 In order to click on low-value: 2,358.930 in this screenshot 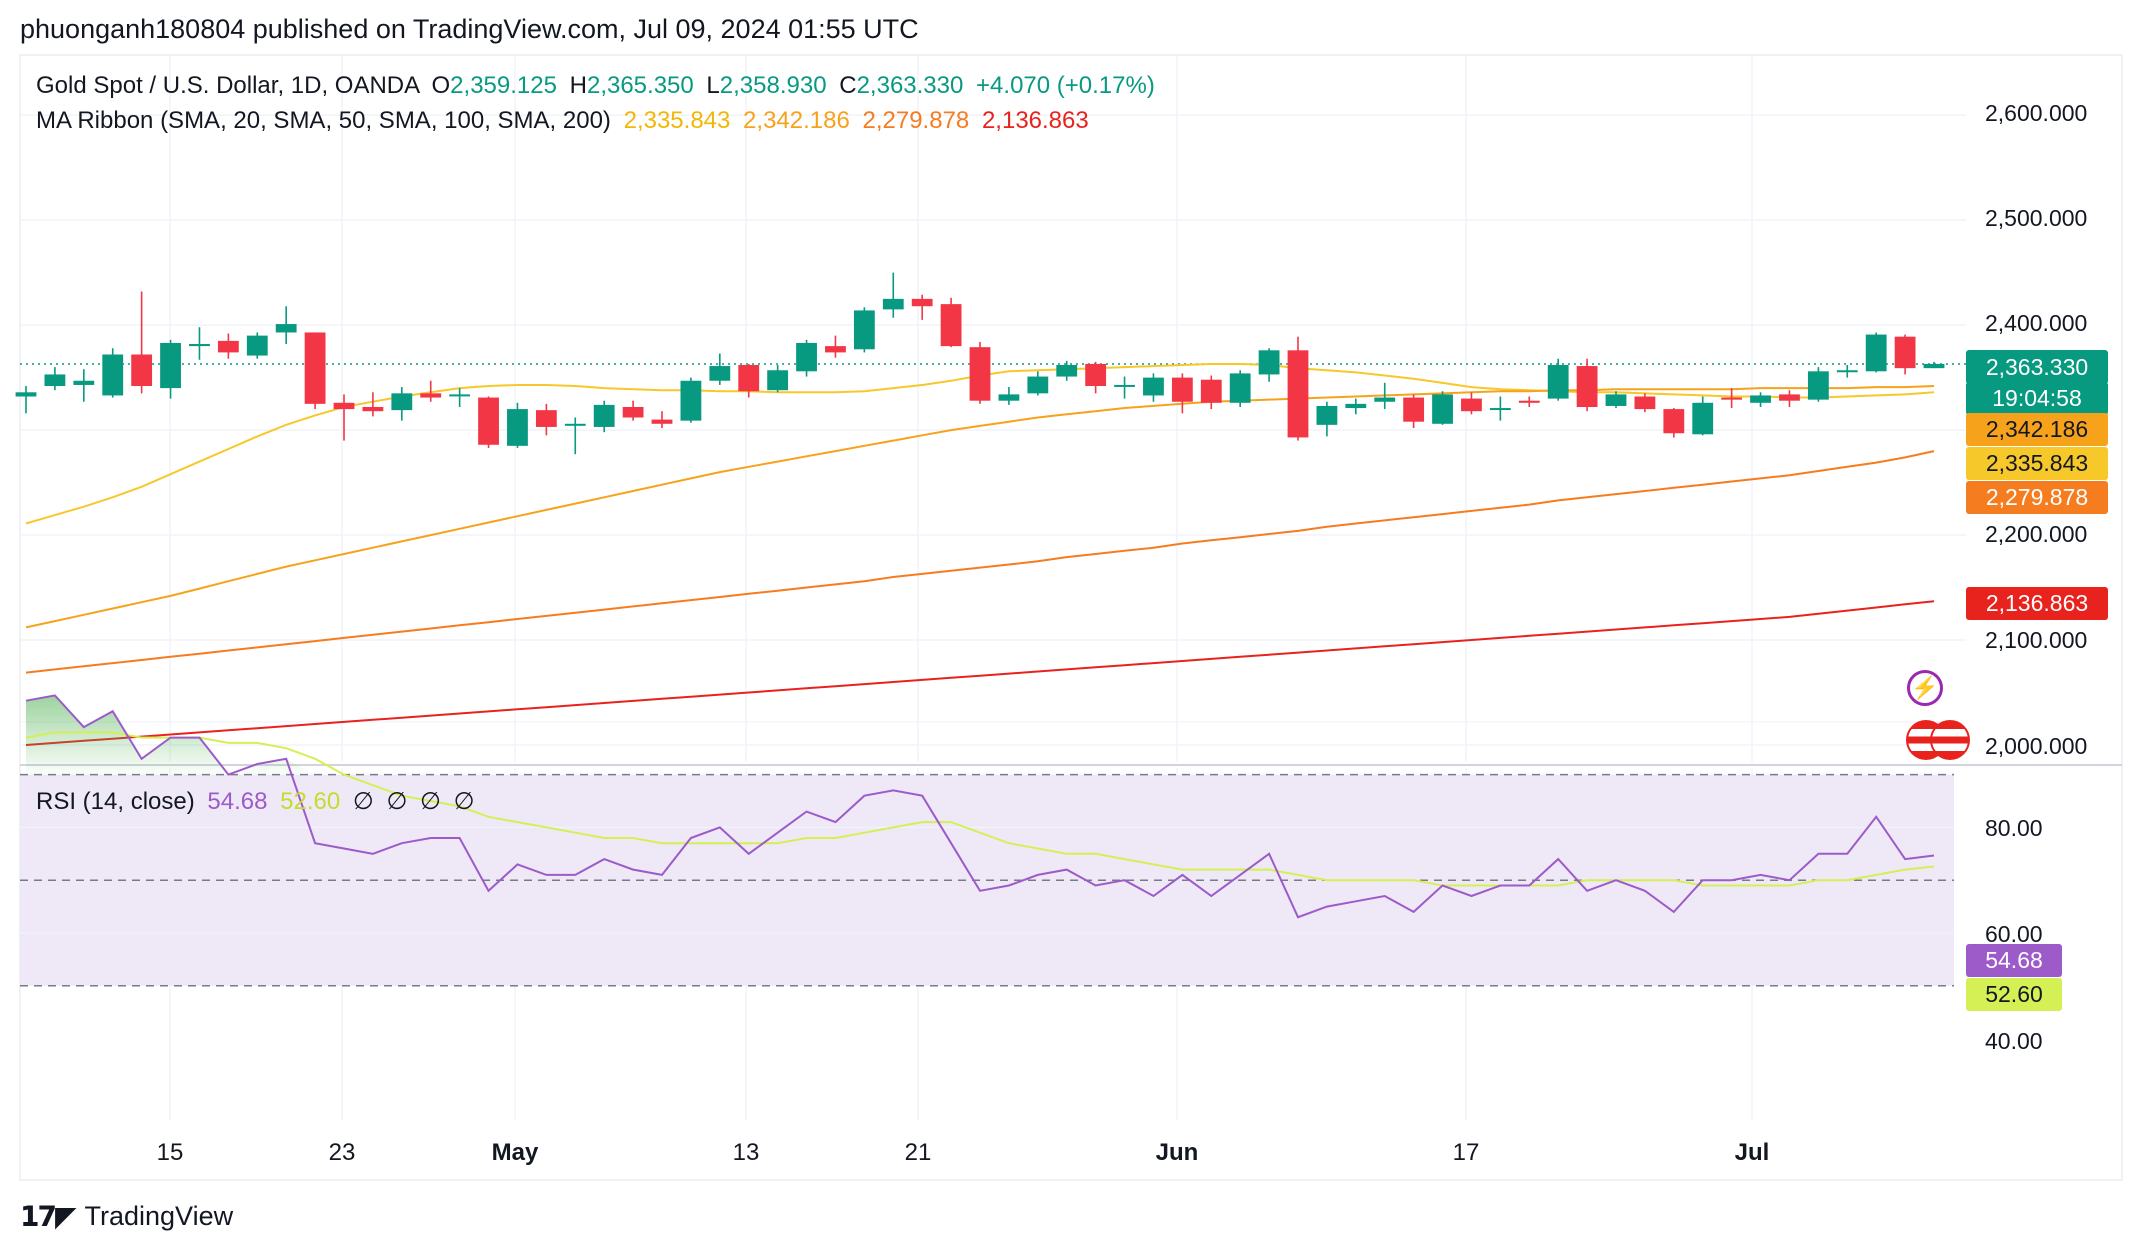, I will do `click(773, 85)`.